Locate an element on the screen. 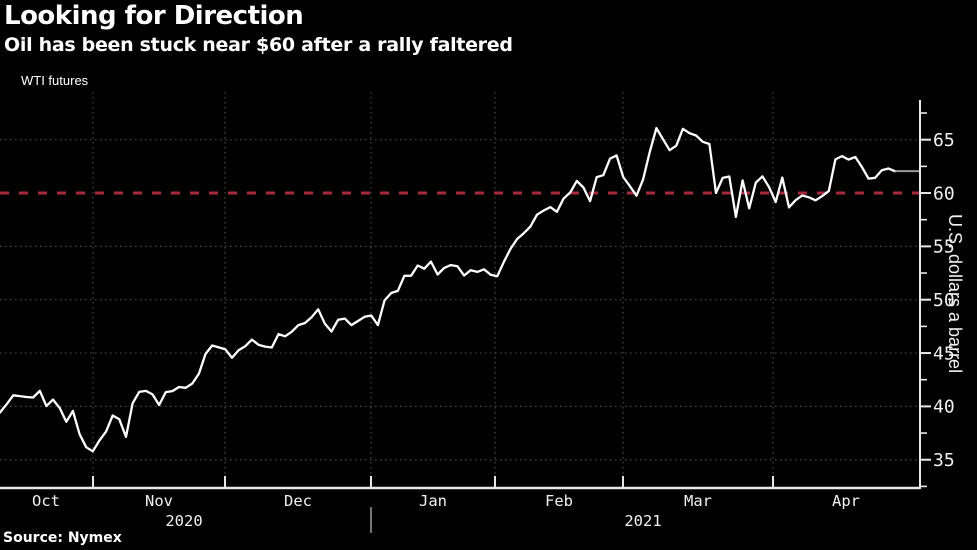  x-month-label: Nov is located at coordinates (159, 501).